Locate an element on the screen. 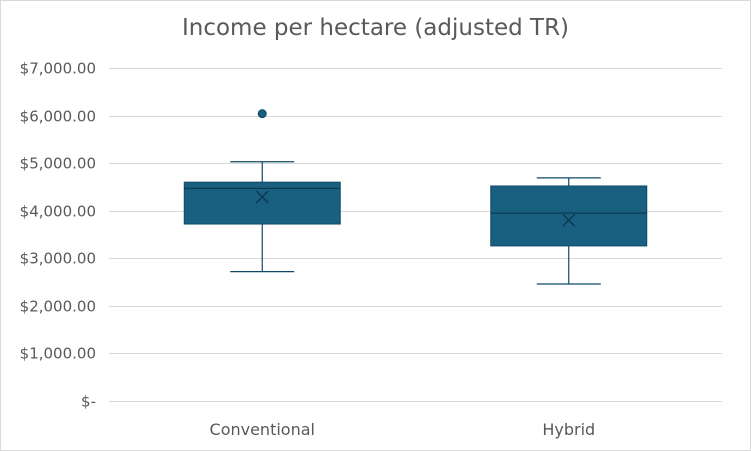 The height and width of the screenshot is (451, 751). mean-marker-conventional-b is located at coordinates (262, 197).